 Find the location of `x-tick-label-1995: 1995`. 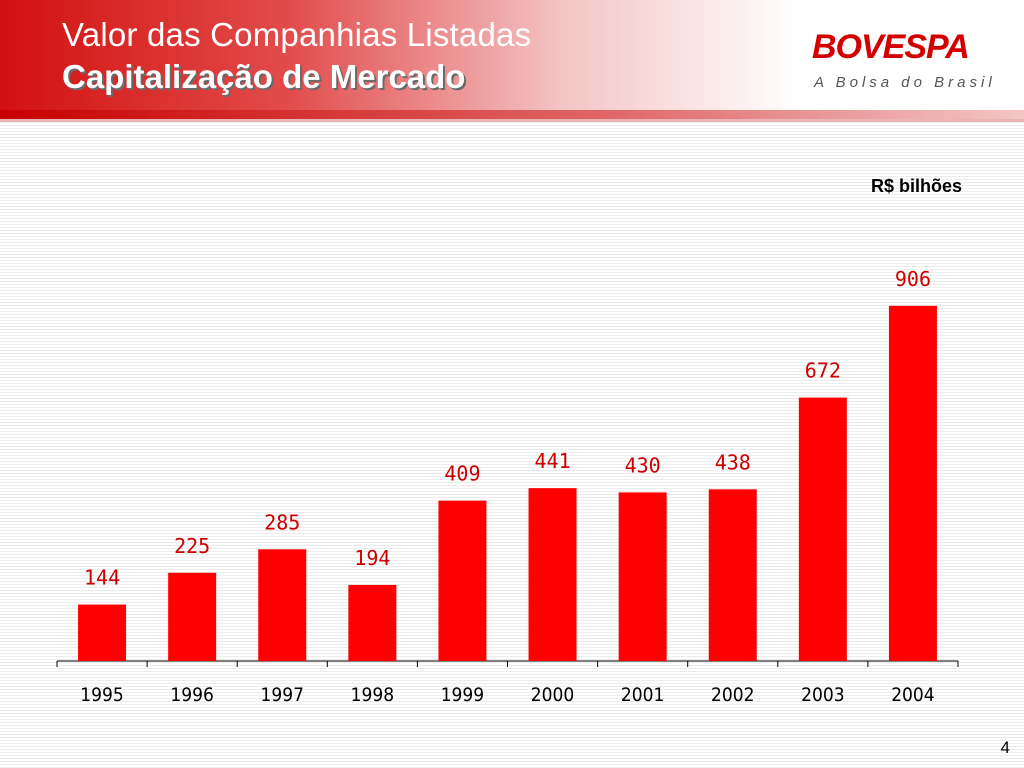

x-tick-label-1995: 1995 is located at coordinates (102, 695).